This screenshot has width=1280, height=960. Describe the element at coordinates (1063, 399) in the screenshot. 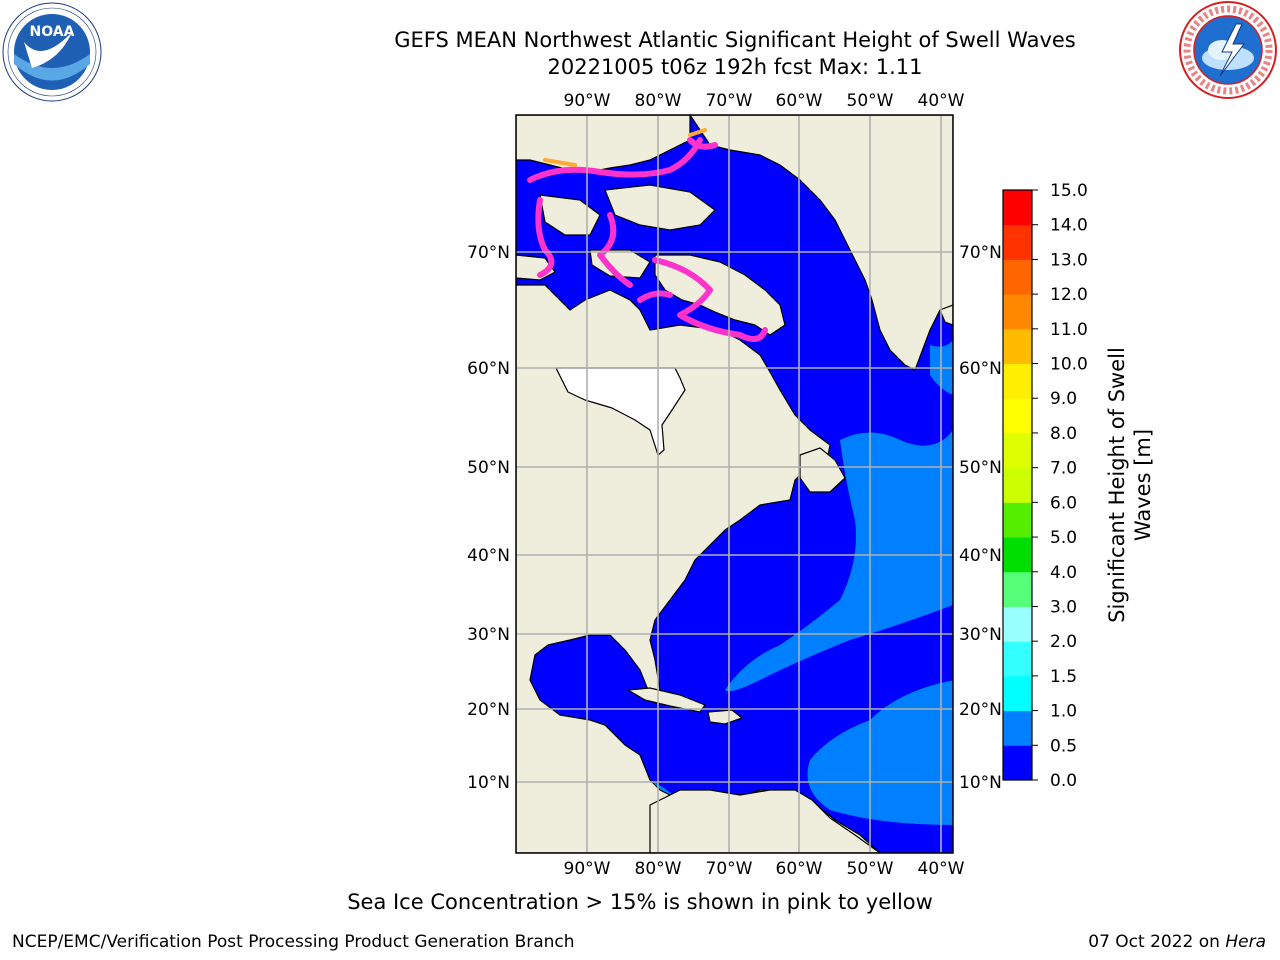

I see `colorbar-tick-label: 9.0` at that location.